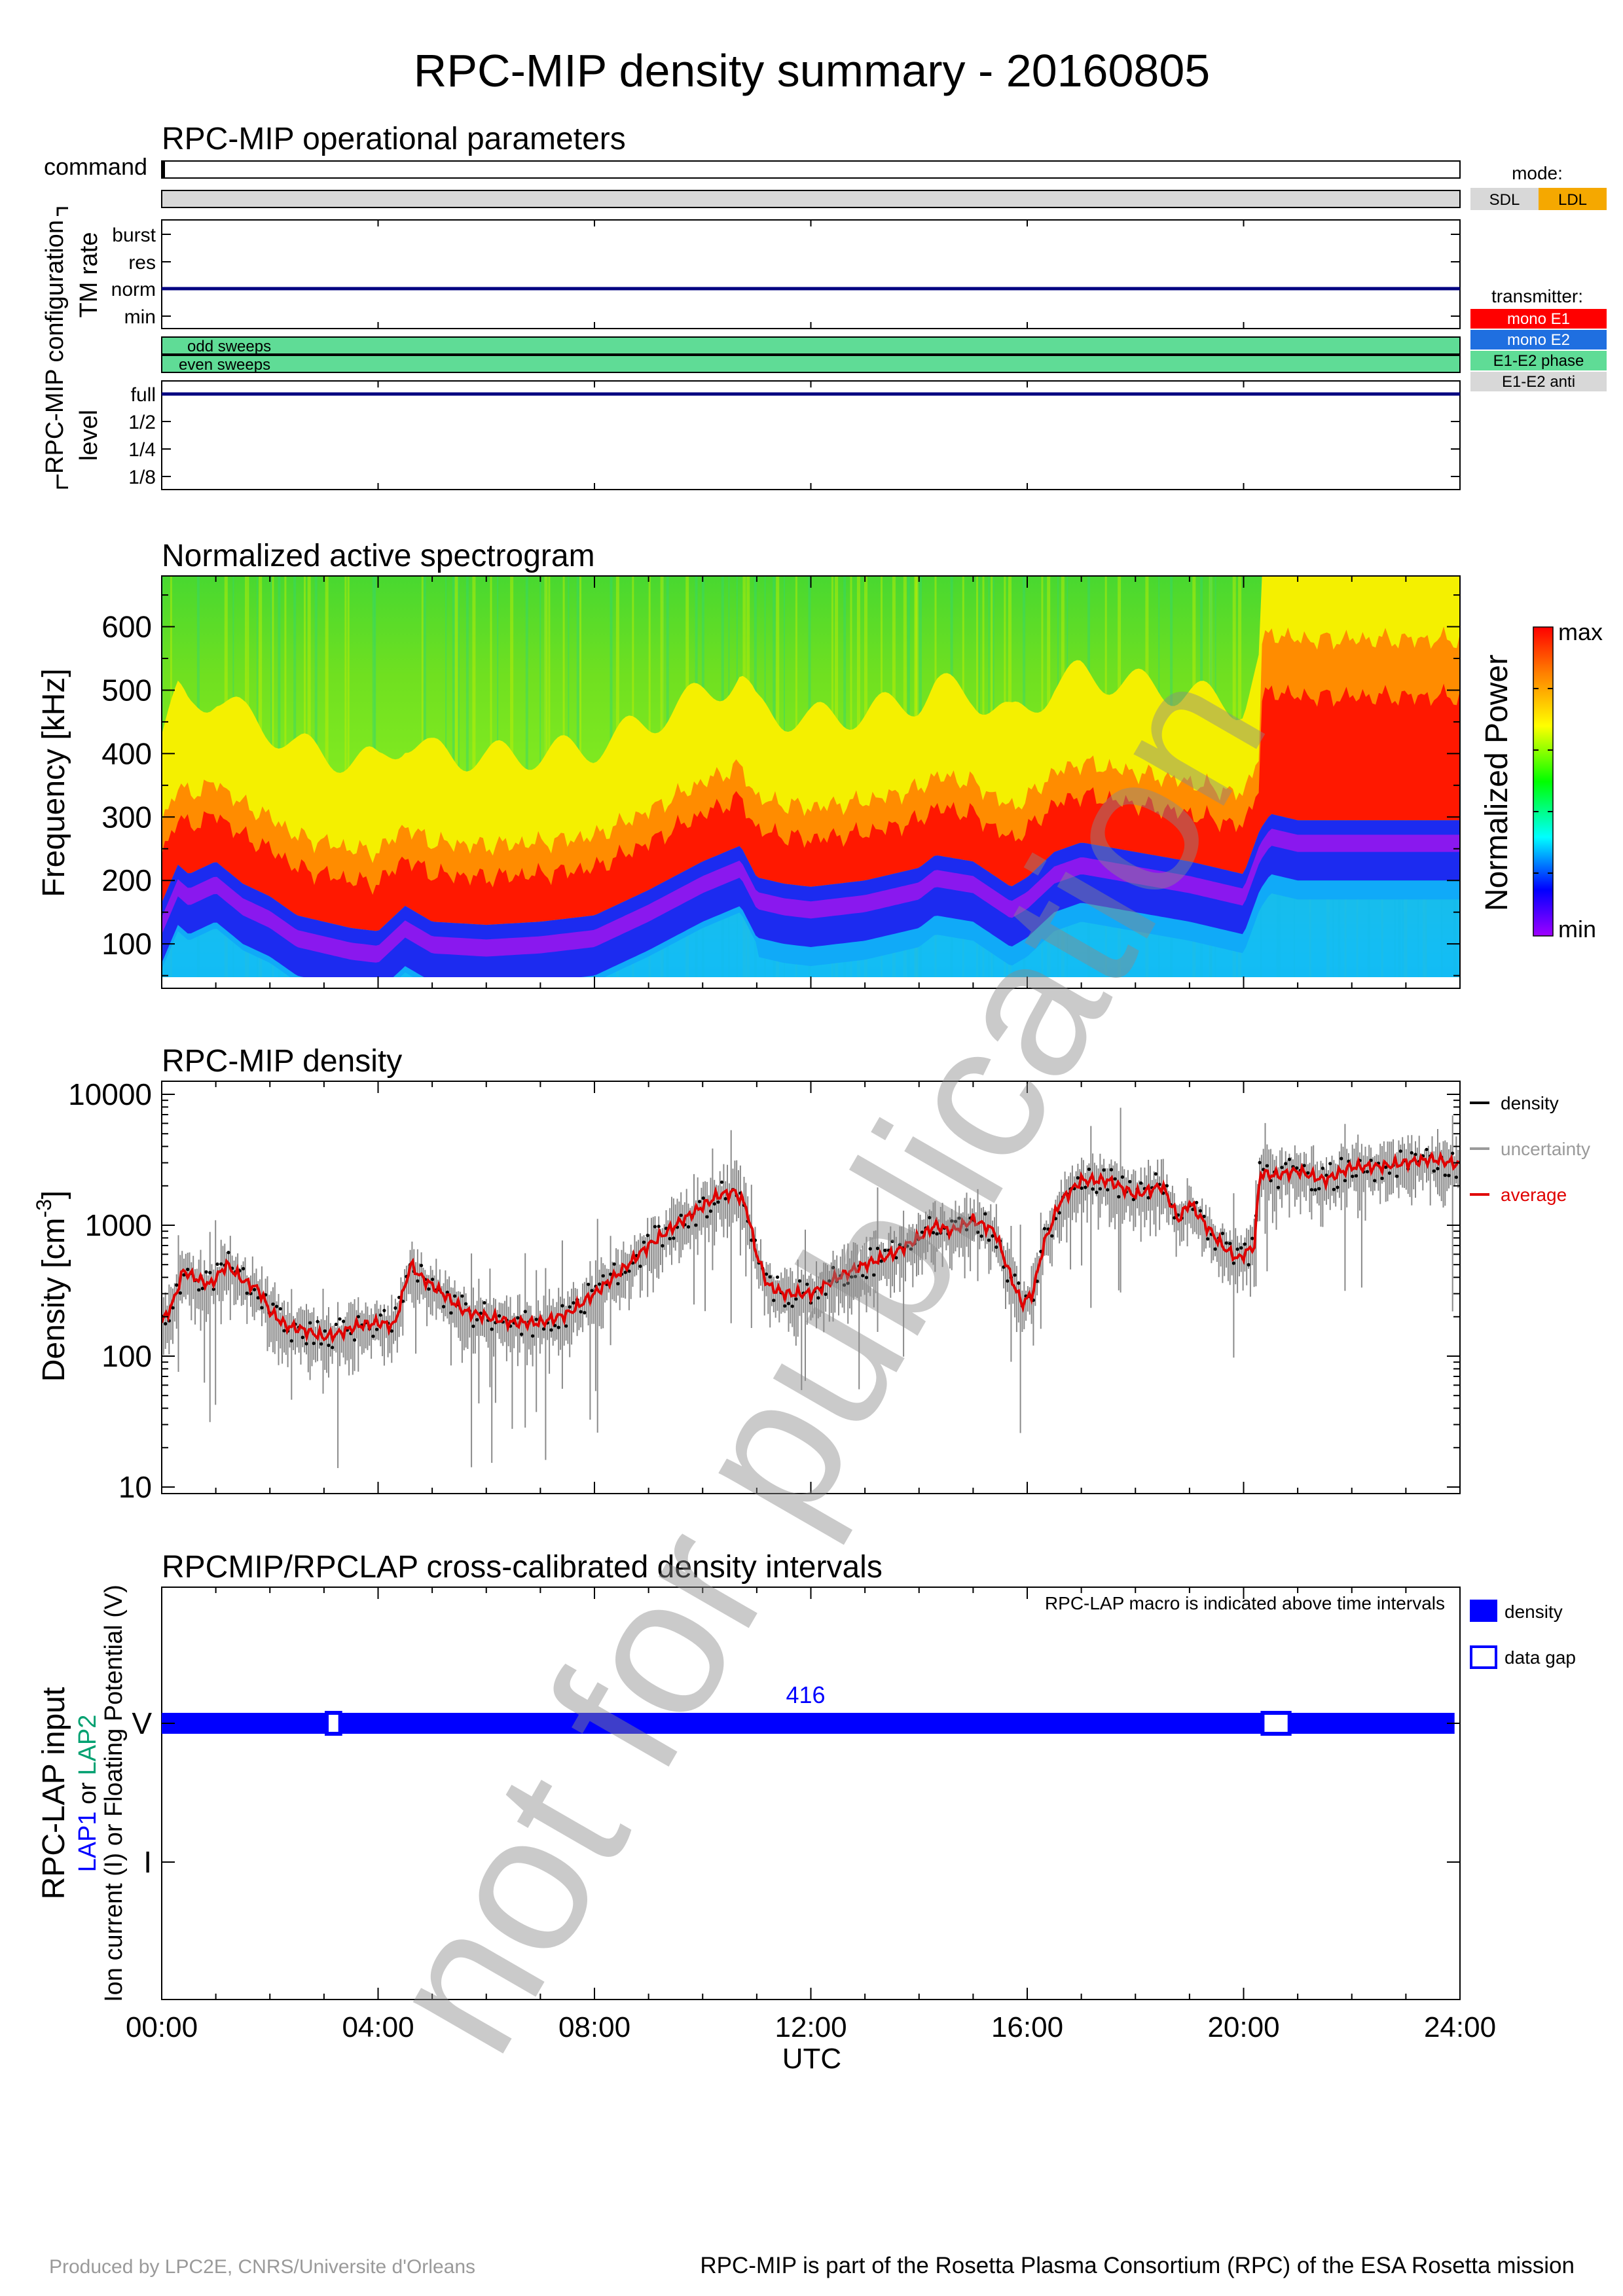 This screenshot has height=2296, width=1623. What do you see at coordinates (244, 1723) in the screenshot?
I see `lap-density-interval` at bounding box center [244, 1723].